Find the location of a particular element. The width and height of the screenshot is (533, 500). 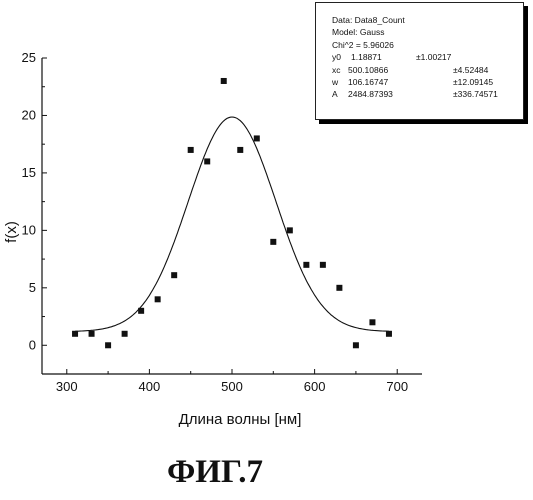

fit-param-row: y0 1.18871 ±1.00217 is located at coordinates (424, 57).